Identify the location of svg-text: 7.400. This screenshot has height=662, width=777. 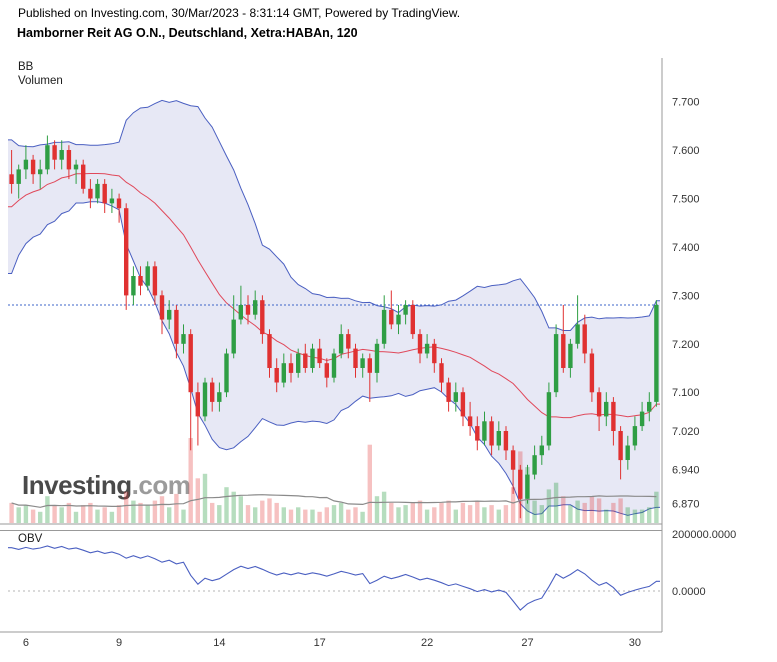
(686, 248).